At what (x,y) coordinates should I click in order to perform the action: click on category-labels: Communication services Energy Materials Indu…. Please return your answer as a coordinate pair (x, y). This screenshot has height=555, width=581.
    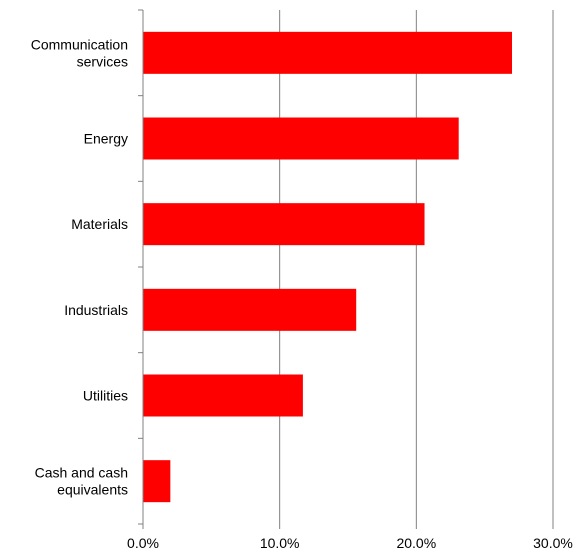
    Looking at the image, I should click on (79, 266).